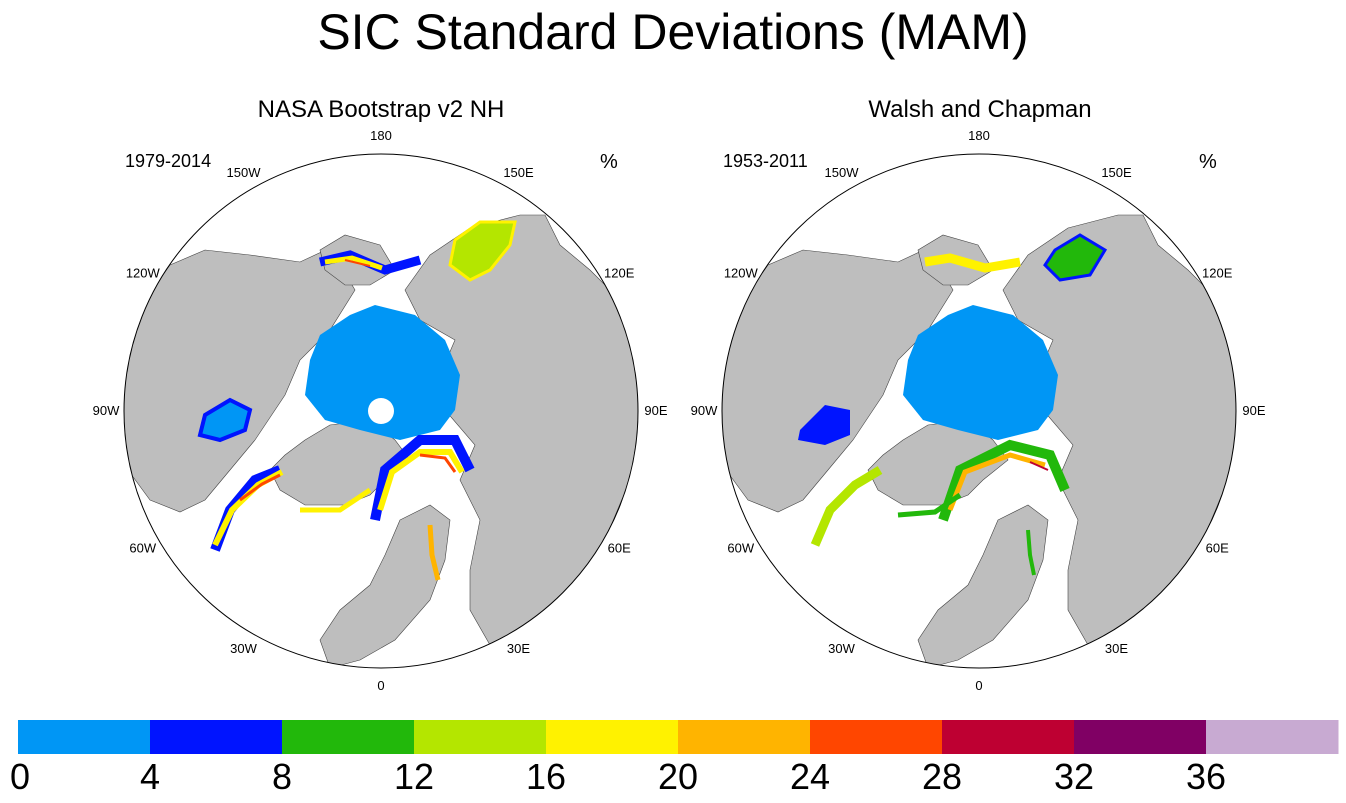 The width and height of the screenshot is (1346, 803). Describe the element at coordinates (434, 552) in the screenshot. I see `ice-baltic` at that location.